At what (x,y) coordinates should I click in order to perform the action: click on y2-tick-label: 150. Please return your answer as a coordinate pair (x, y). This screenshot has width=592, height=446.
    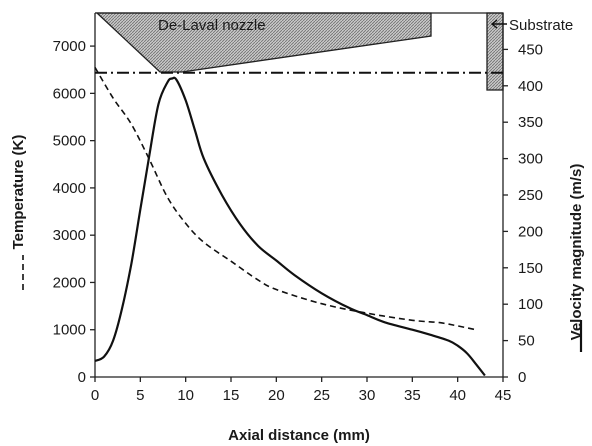
    Looking at the image, I should click on (530, 268).